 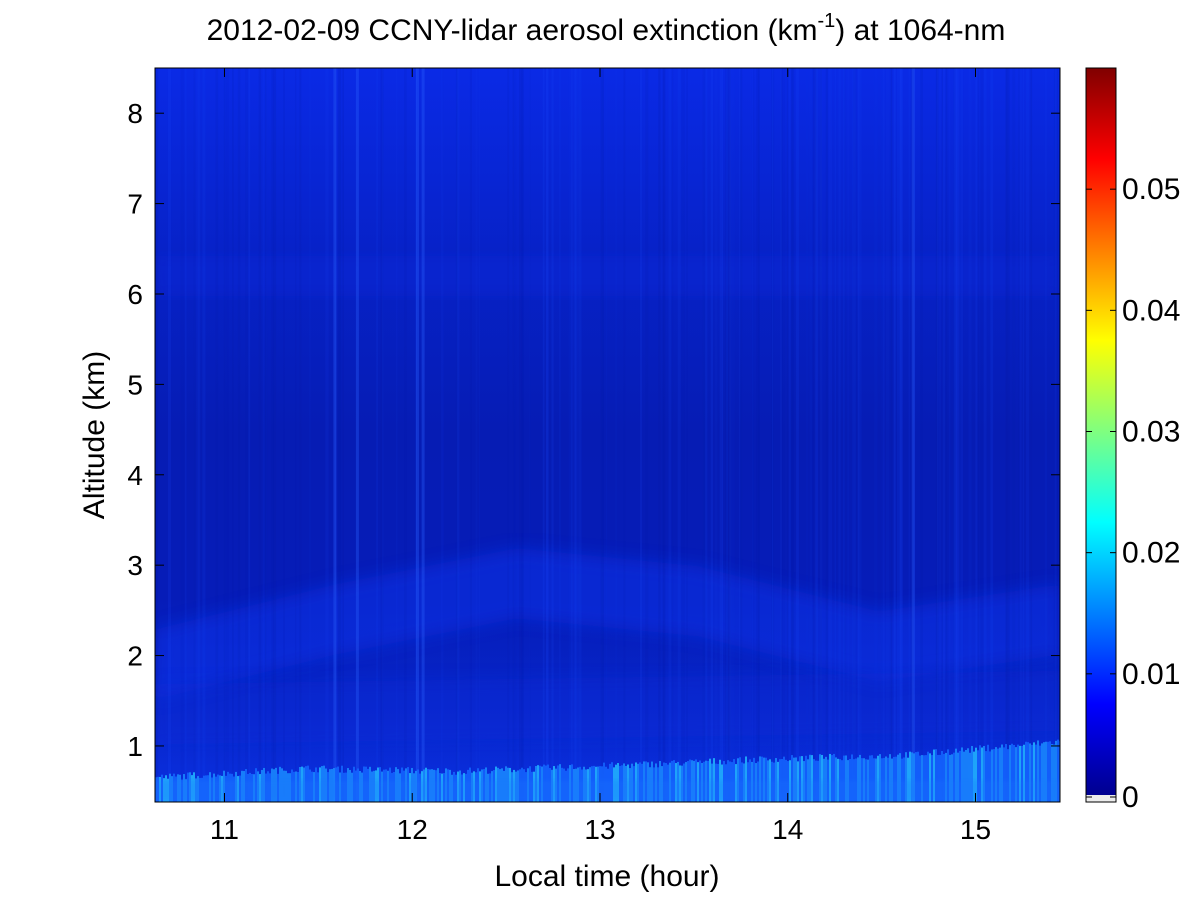 What do you see at coordinates (1101, 435) in the screenshot?
I see `colorbar-frame` at bounding box center [1101, 435].